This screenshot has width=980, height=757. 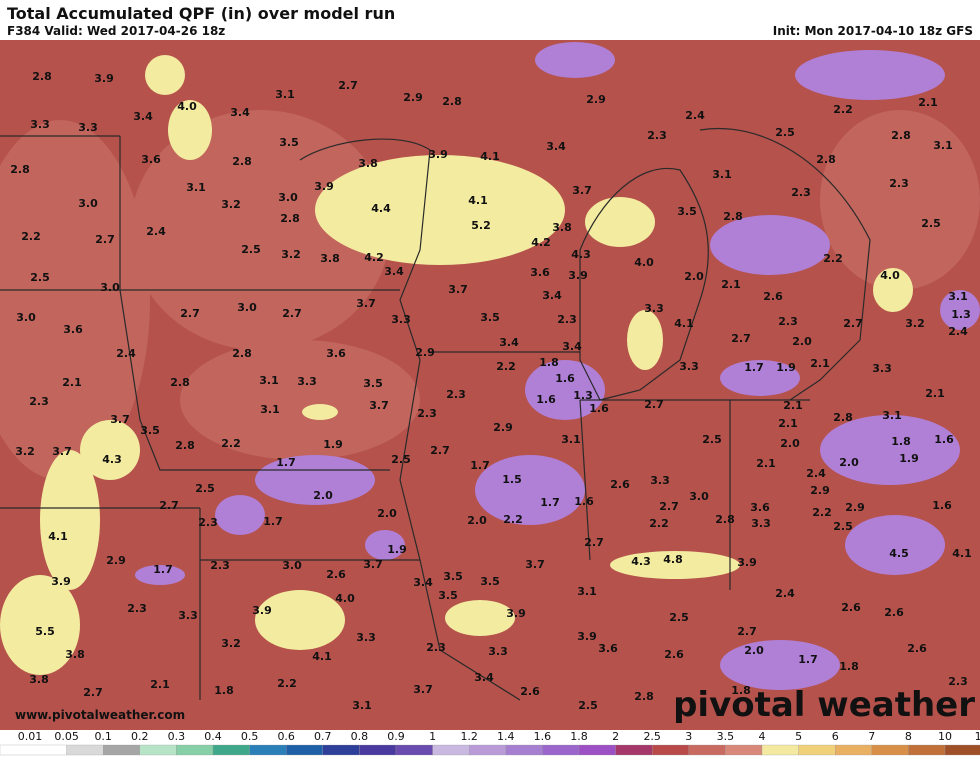 I want to click on header-bg, so click(x=490, y=20).